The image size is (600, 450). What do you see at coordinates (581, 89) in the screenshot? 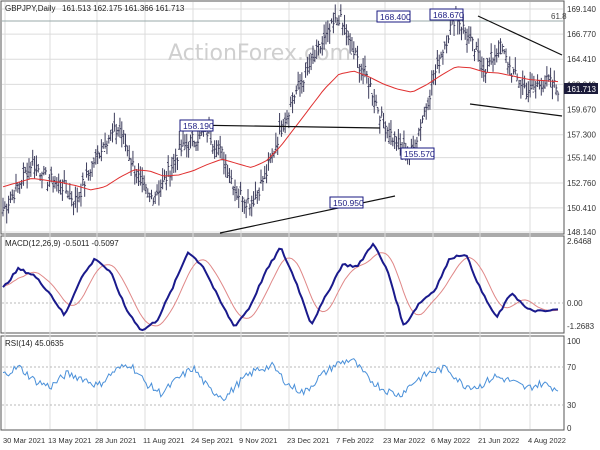
I see `svg-text: 161.713` at bounding box center [581, 89].